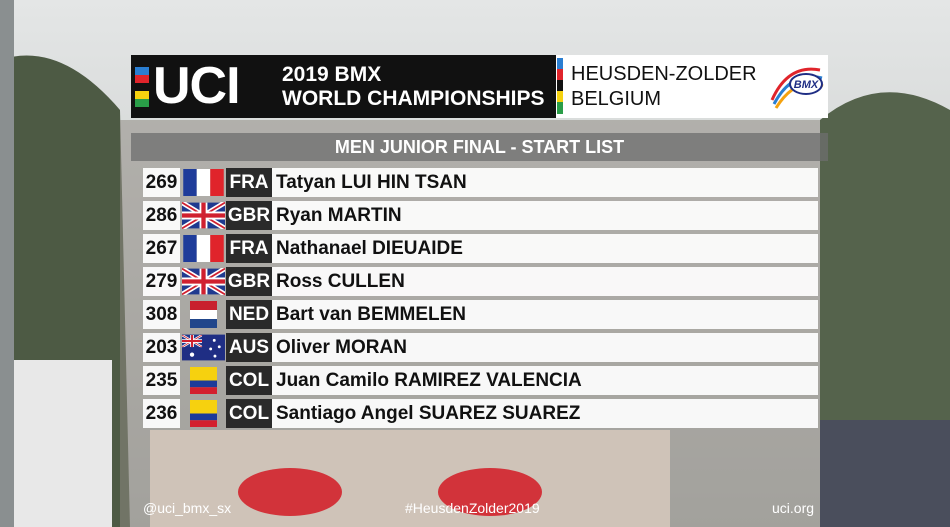 This screenshot has width=950, height=527. What do you see at coordinates (664, 74) in the screenshot?
I see `location-city: HEUSDEN-ZOLDER` at bounding box center [664, 74].